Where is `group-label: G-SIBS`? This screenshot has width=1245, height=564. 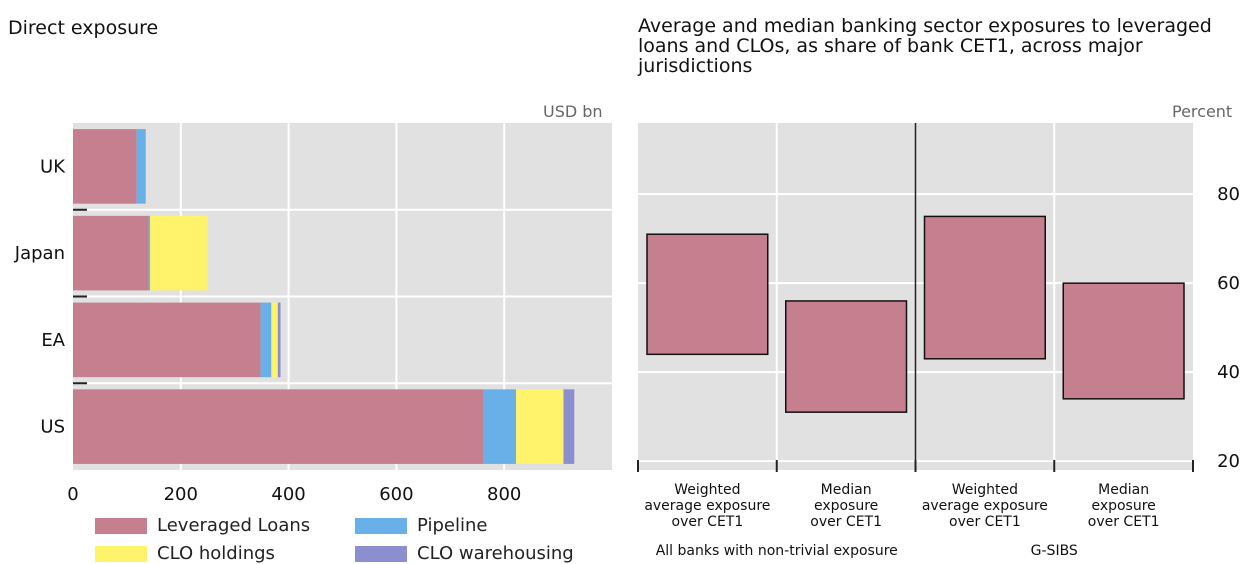
group-label: G-SIBS is located at coordinates (1054, 551).